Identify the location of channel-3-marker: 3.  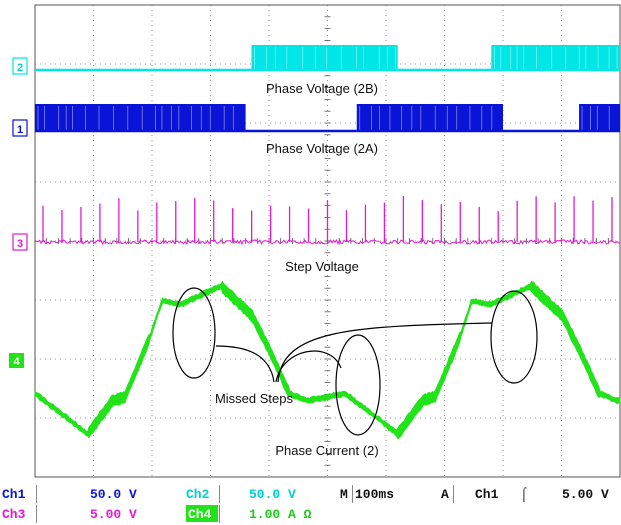
(20, 242).